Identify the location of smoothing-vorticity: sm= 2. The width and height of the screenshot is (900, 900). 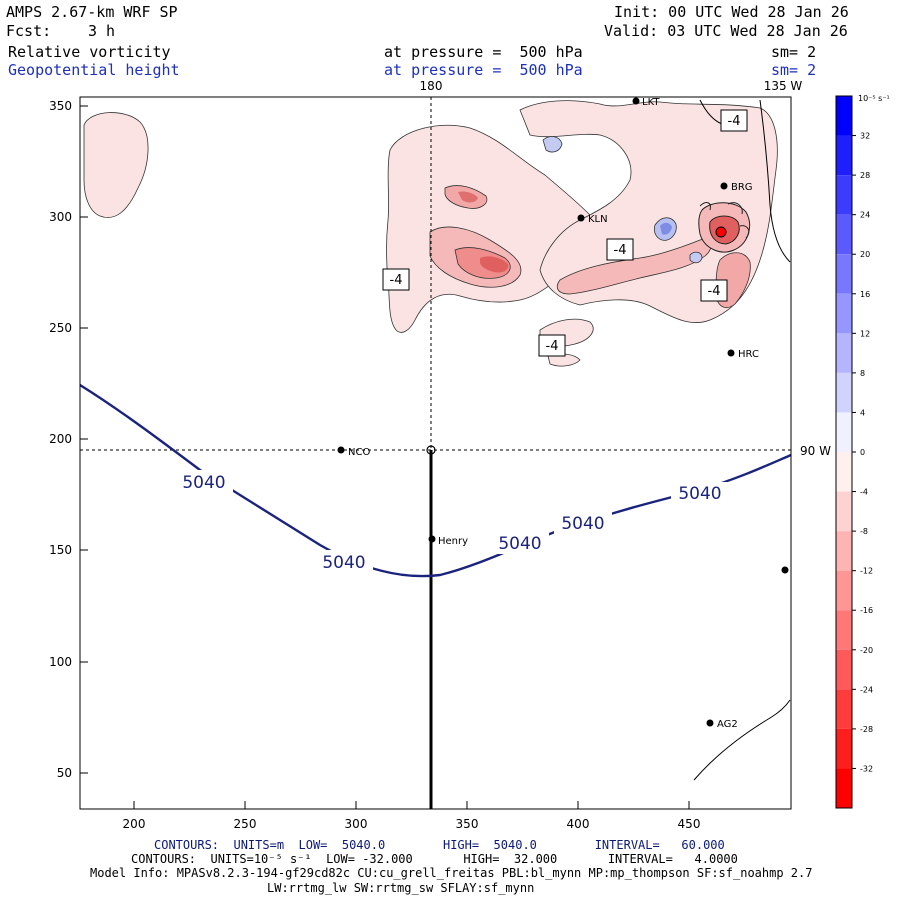
(794, 52).